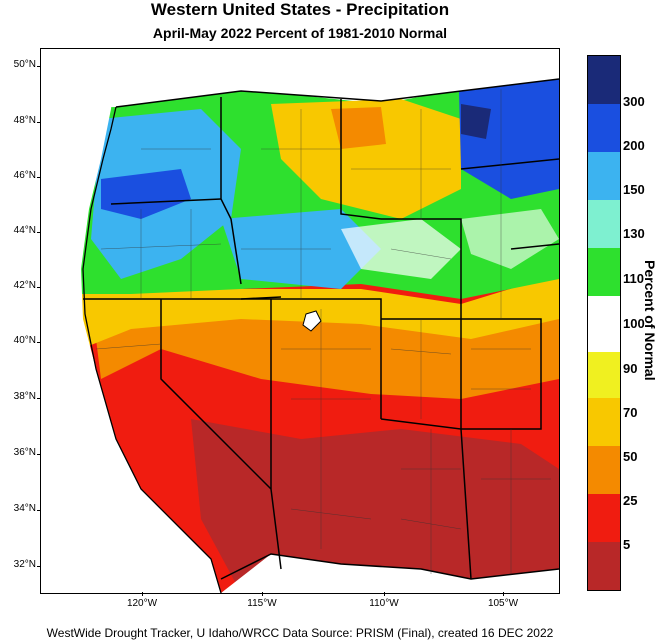  I want to click on legend-label-110: 110, so click(633, 278).